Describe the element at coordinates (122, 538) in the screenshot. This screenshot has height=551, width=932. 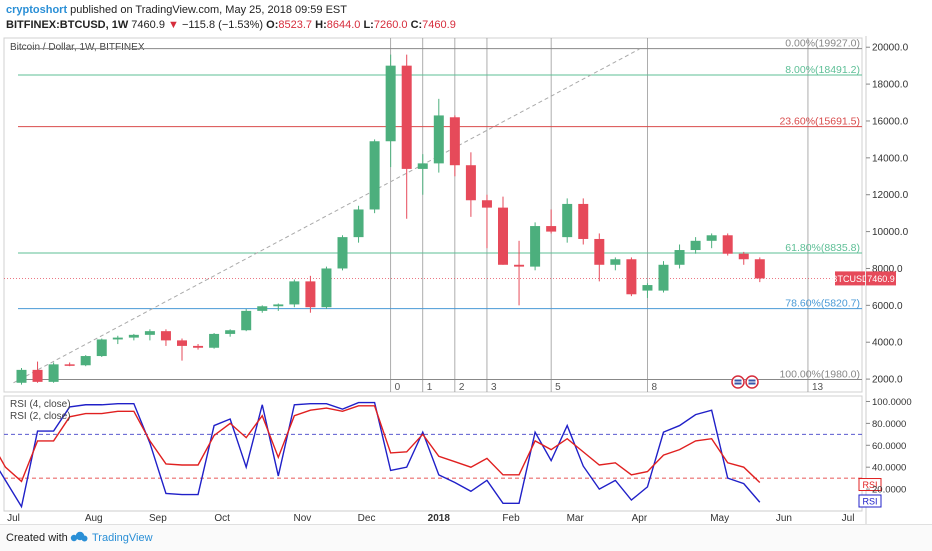
I see `tradingview-link: TradingView` at that location.